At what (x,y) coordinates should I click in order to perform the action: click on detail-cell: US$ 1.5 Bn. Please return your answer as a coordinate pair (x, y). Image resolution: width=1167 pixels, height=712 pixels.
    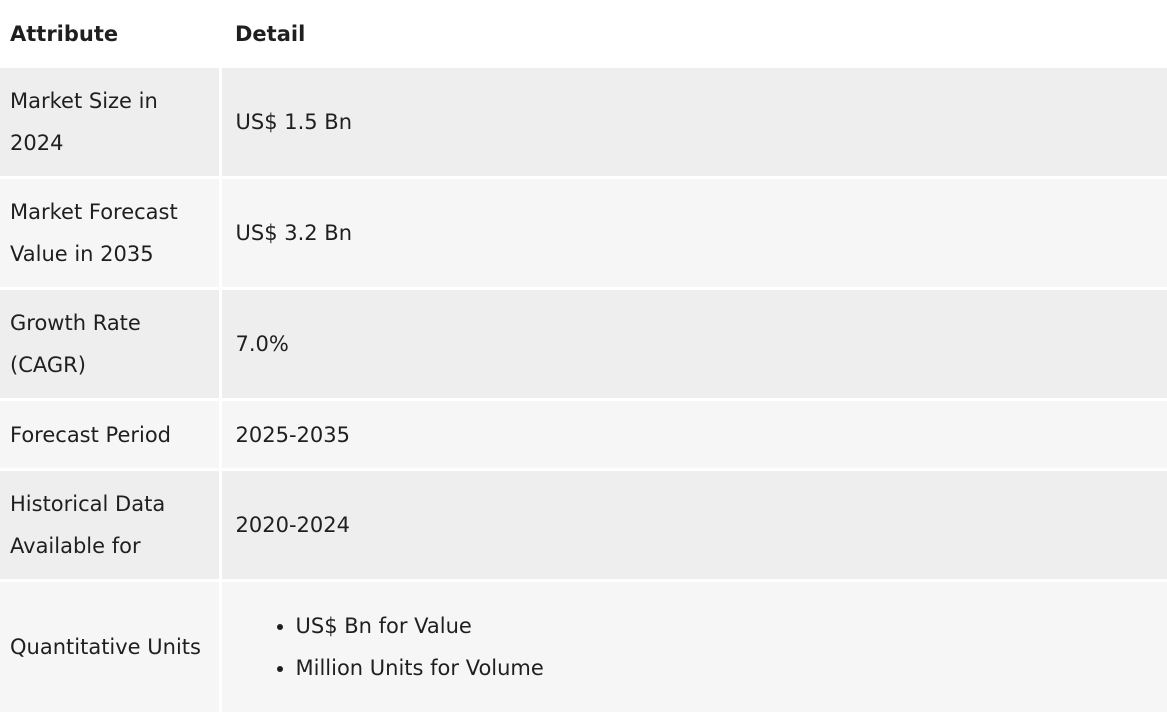
    Looking at the image, I should click on (693, 123).